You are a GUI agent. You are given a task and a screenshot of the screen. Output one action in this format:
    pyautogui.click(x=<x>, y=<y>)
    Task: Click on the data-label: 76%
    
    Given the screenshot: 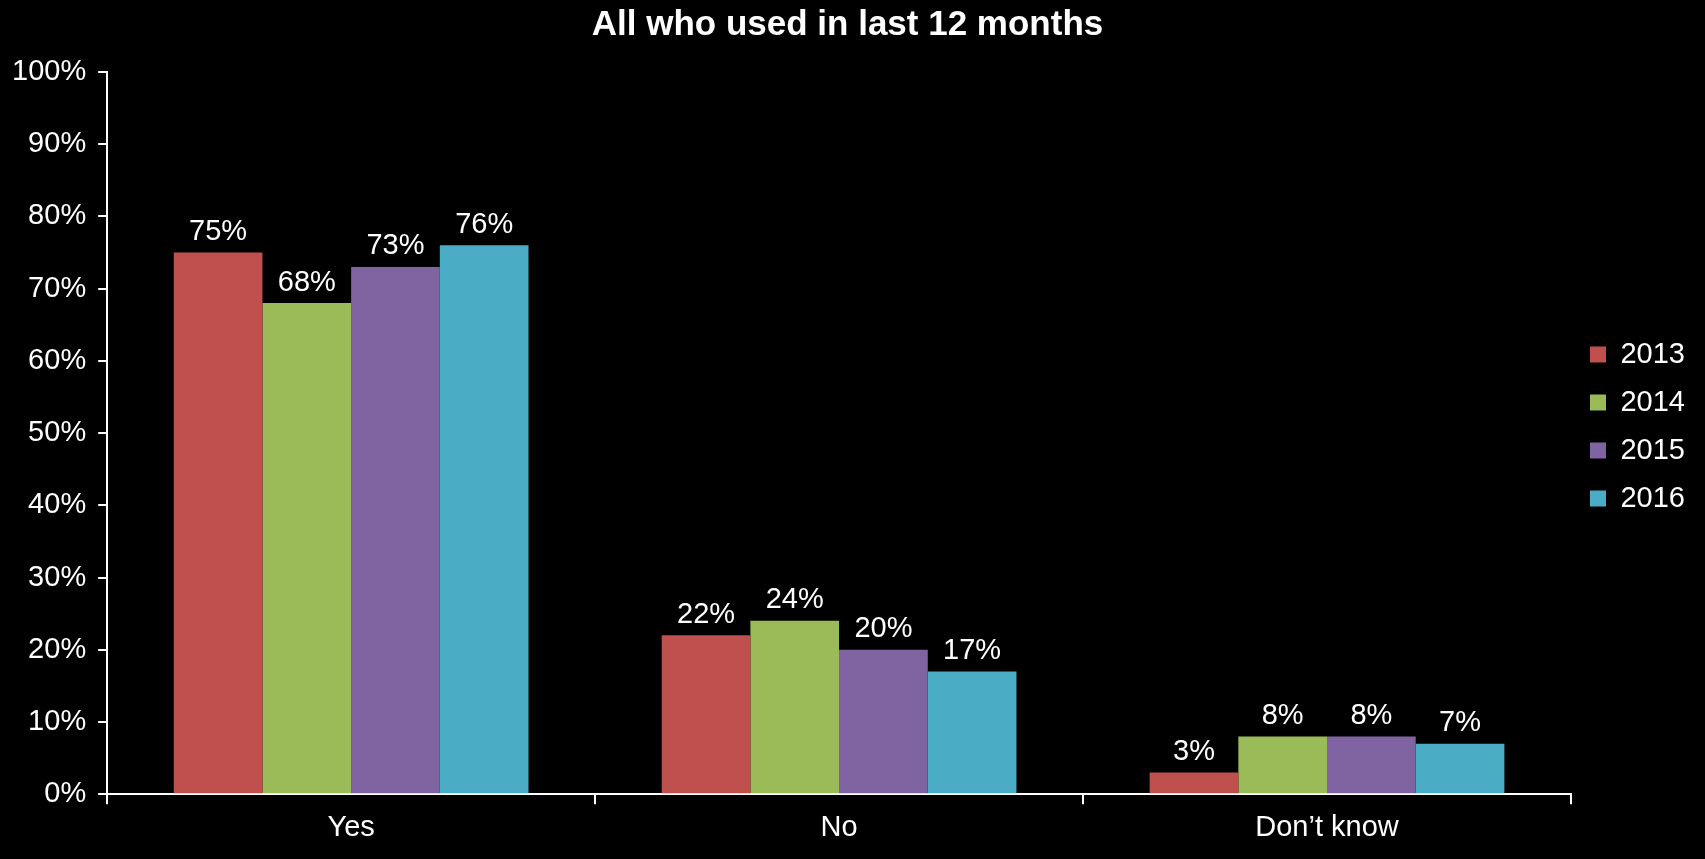 What is the action you would take?
    pyautogui.click(x=484, y=222)
    